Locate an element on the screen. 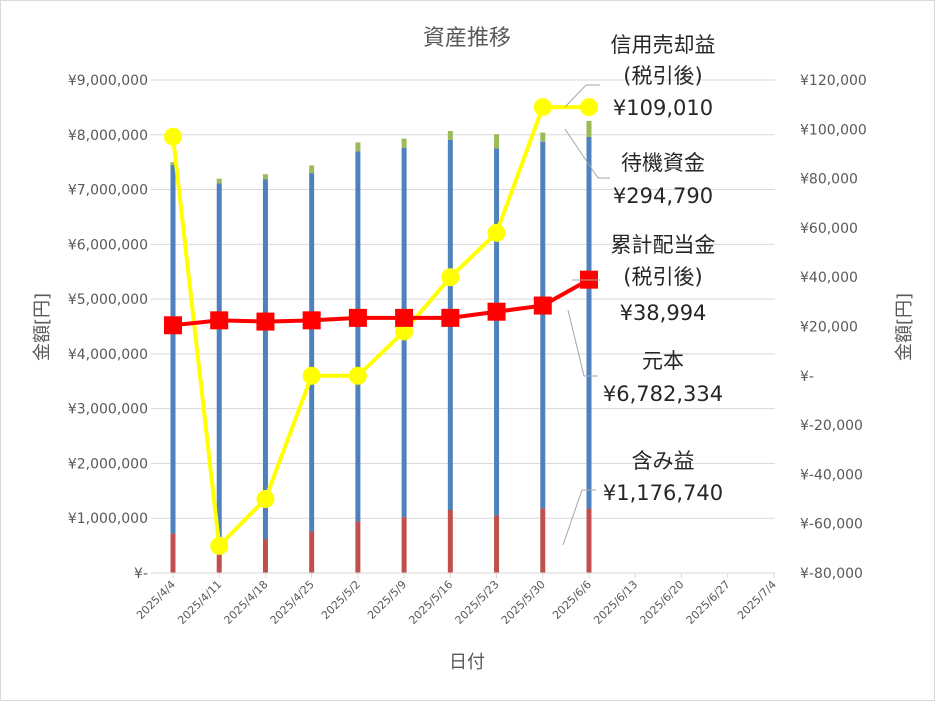 This screenshot has width=935, height=701. chart-title: 資産推移 is located at coordinates (467, 38).